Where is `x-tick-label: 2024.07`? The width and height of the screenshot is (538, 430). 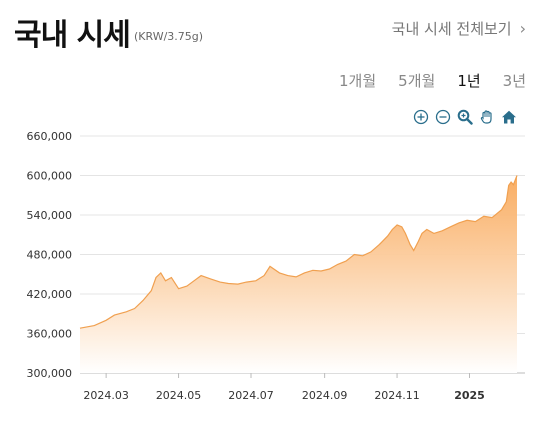
x-tick-label: 2024.07 is located at coordinates (251, 395).